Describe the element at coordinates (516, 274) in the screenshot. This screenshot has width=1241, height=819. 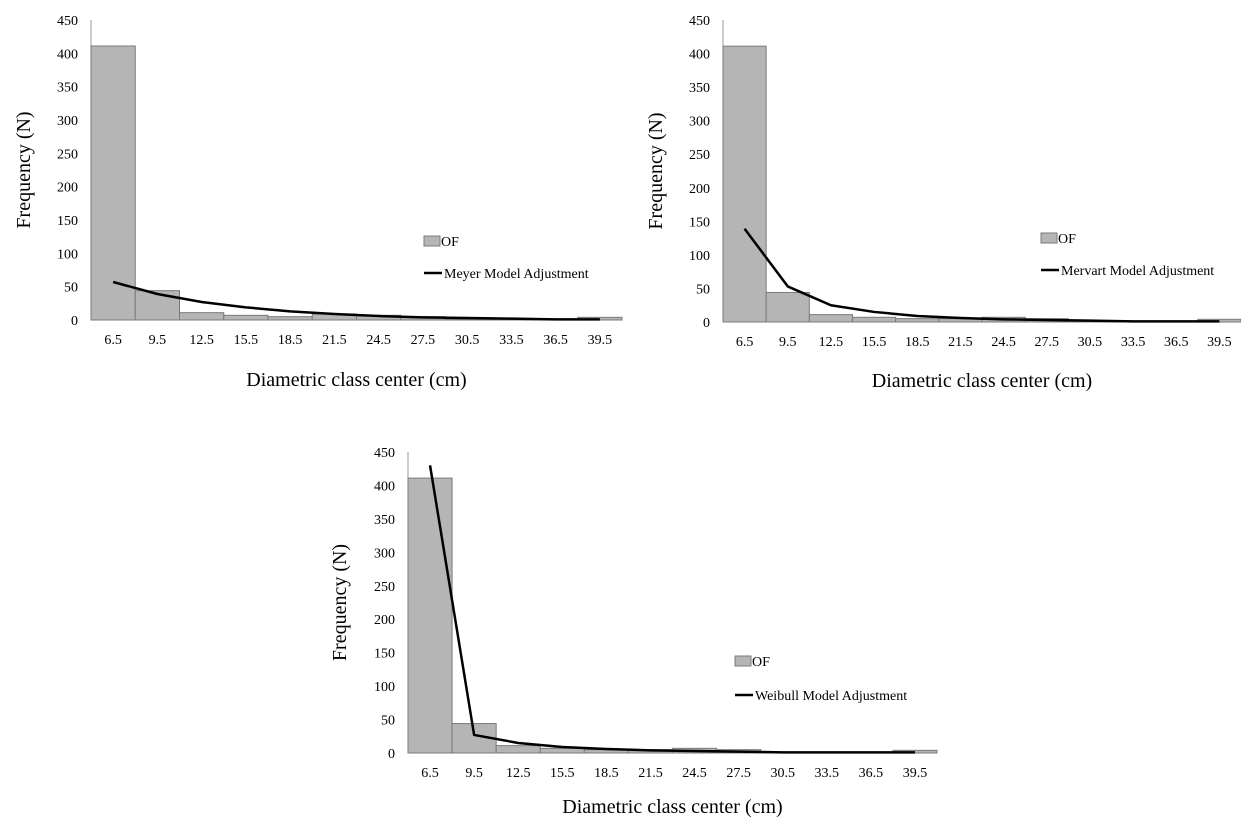
I see `legend-label-line: Meyer Model Adjustment` at that location.